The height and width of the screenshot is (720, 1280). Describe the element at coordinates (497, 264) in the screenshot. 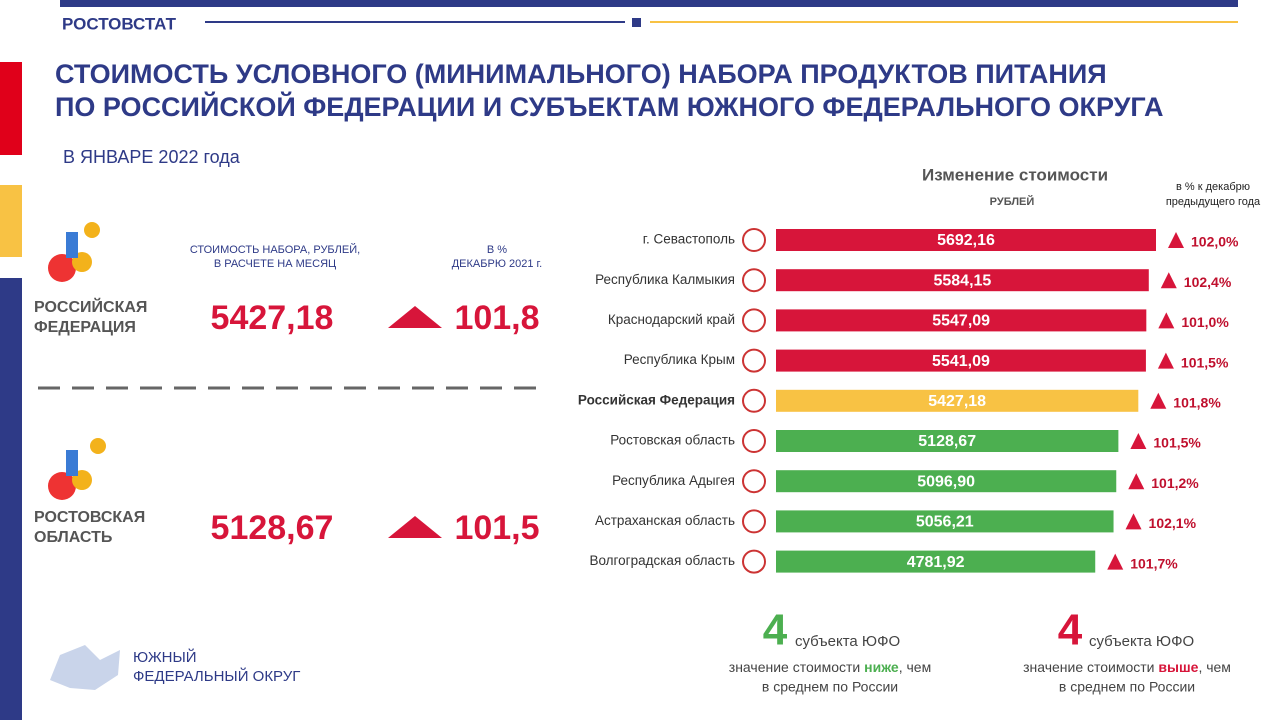

I see `col-header: ДЕКАБРЮ 2021 г.` at that location.